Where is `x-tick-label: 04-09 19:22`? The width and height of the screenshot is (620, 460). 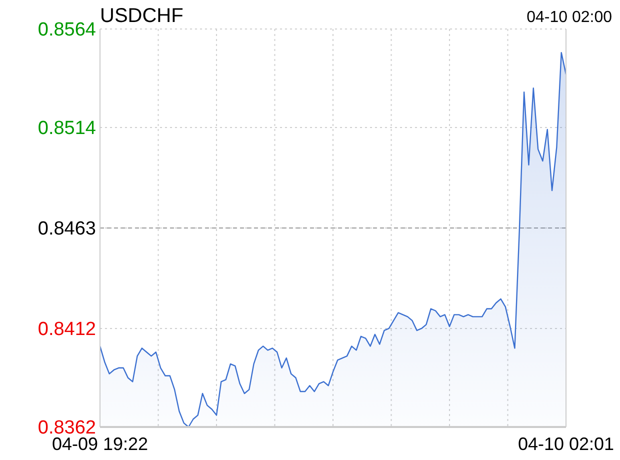
x-tick-label: 04-09 19:22 is located at coordinates (100, 444).